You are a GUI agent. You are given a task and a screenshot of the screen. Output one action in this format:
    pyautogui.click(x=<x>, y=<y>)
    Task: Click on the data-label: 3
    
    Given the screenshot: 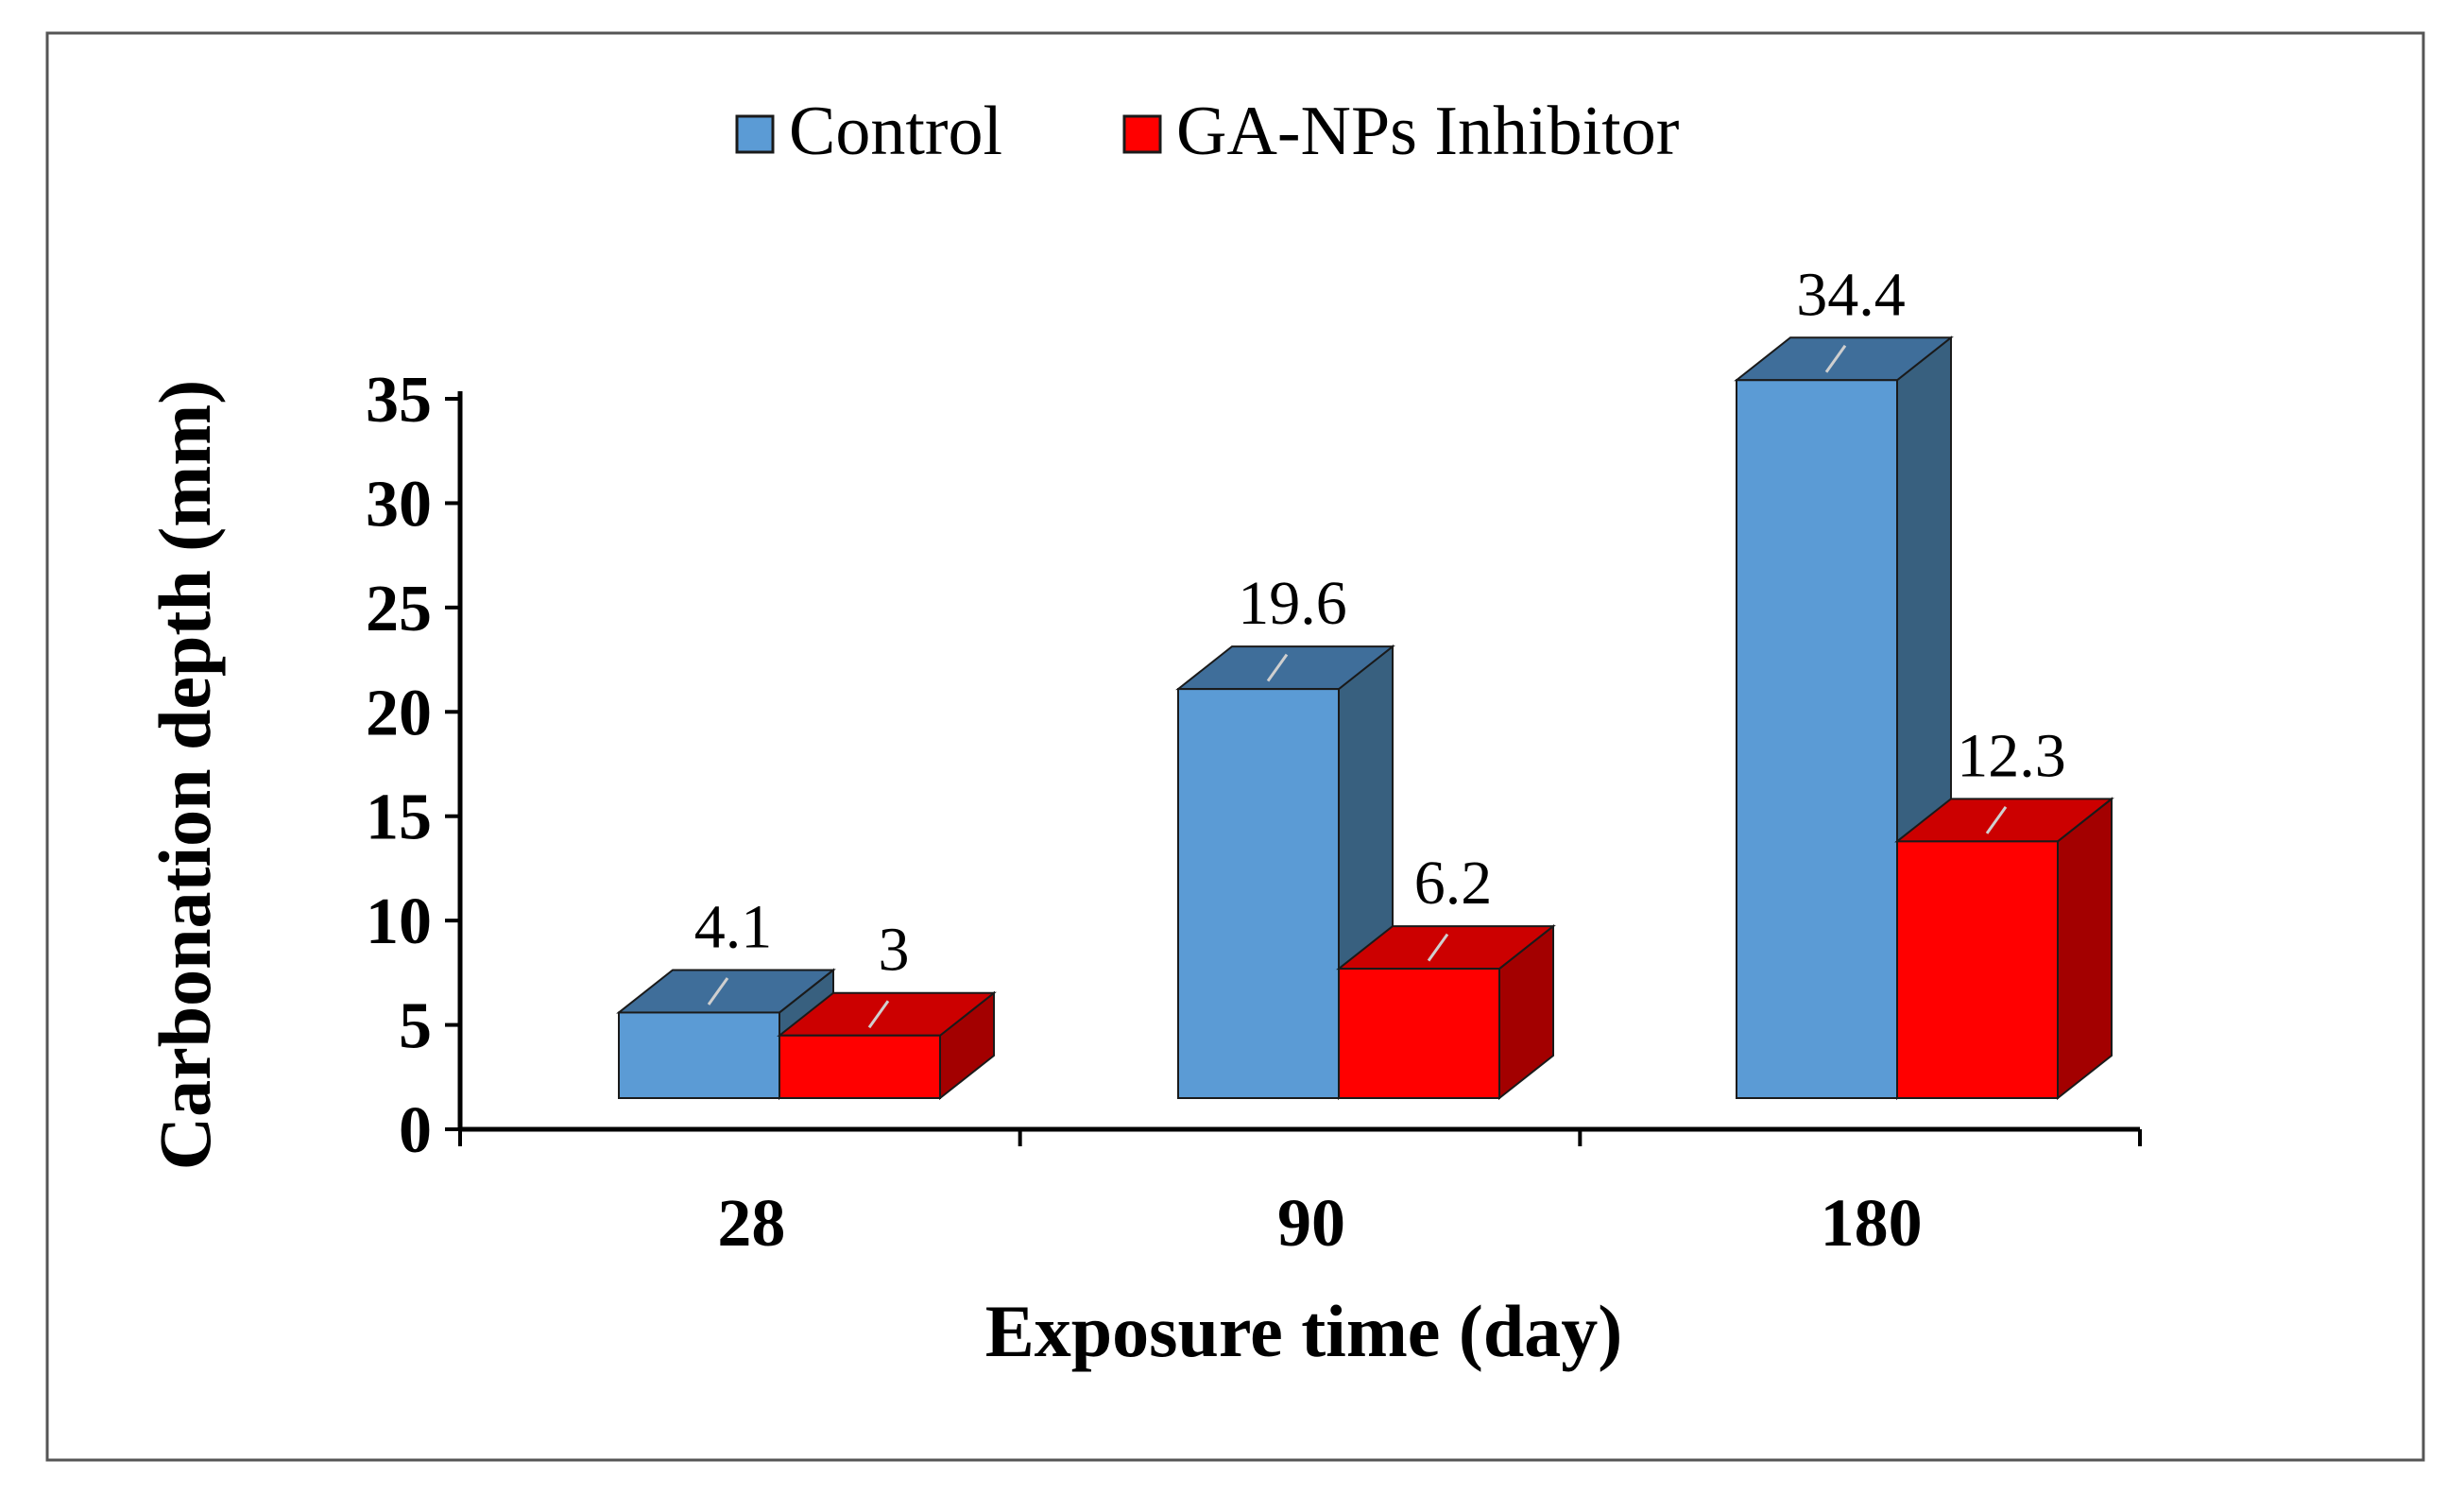 What is the action you would take?
    pyautogui.click(x=894, y=950)
    